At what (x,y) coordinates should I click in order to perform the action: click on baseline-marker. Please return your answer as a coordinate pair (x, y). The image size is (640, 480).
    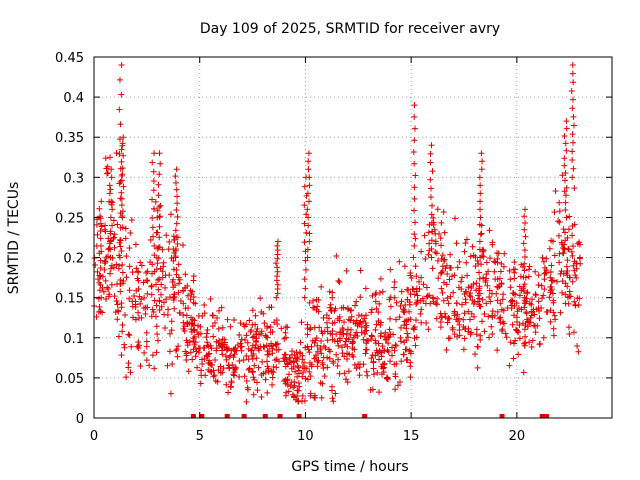
    Looking at the image, I should click on (244, 416).